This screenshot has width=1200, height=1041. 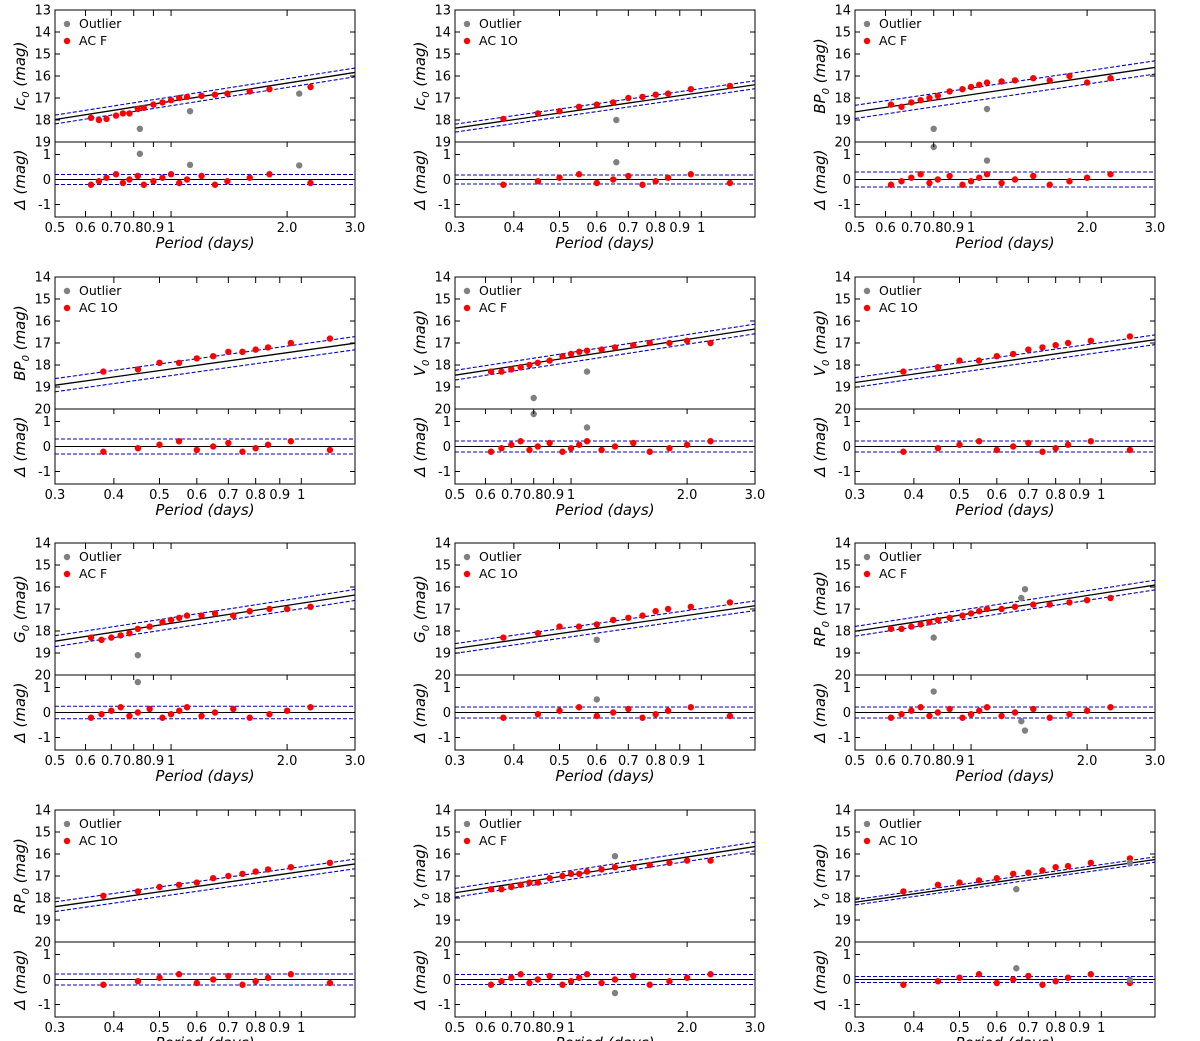 What do you see at coordinates (21, 343) in the screenshot?
I see `y-axis-label-main: BP0 (mag)` at bounding box center [21, 343].